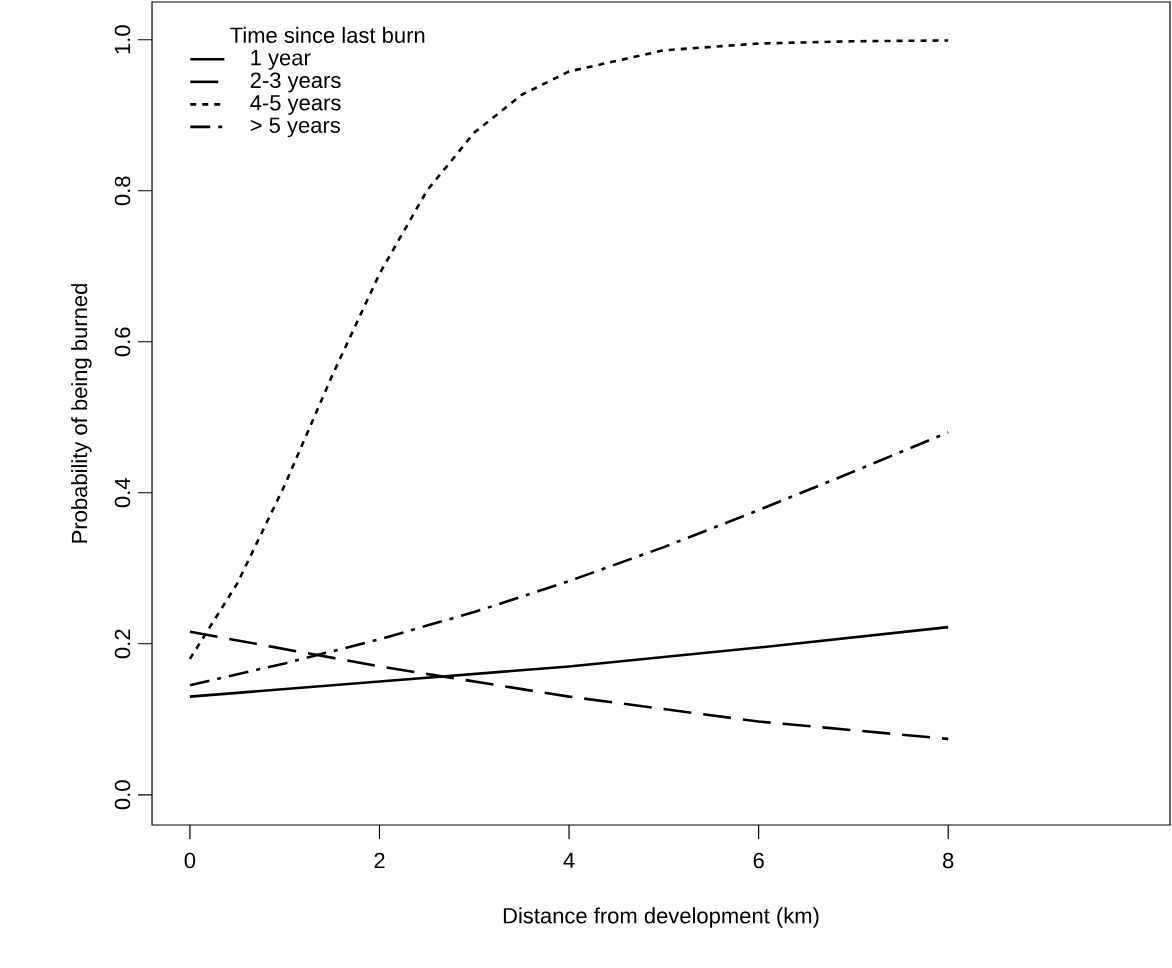  What do you see at coordinates (122, 644) in the screenshot?
I see `y-tick-label: 0.2` at bounding box center [122, 644].